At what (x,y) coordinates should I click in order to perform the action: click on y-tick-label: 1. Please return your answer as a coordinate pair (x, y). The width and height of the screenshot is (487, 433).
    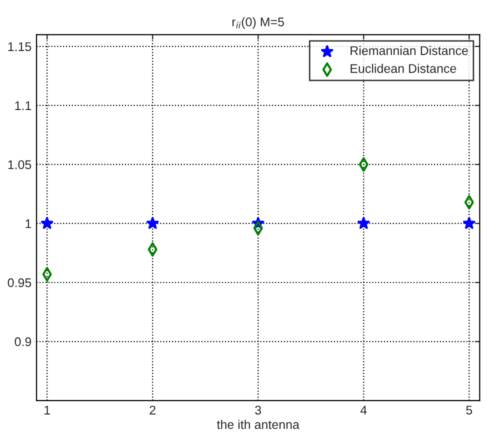
    Looking at the image, I should click on (29, 223).